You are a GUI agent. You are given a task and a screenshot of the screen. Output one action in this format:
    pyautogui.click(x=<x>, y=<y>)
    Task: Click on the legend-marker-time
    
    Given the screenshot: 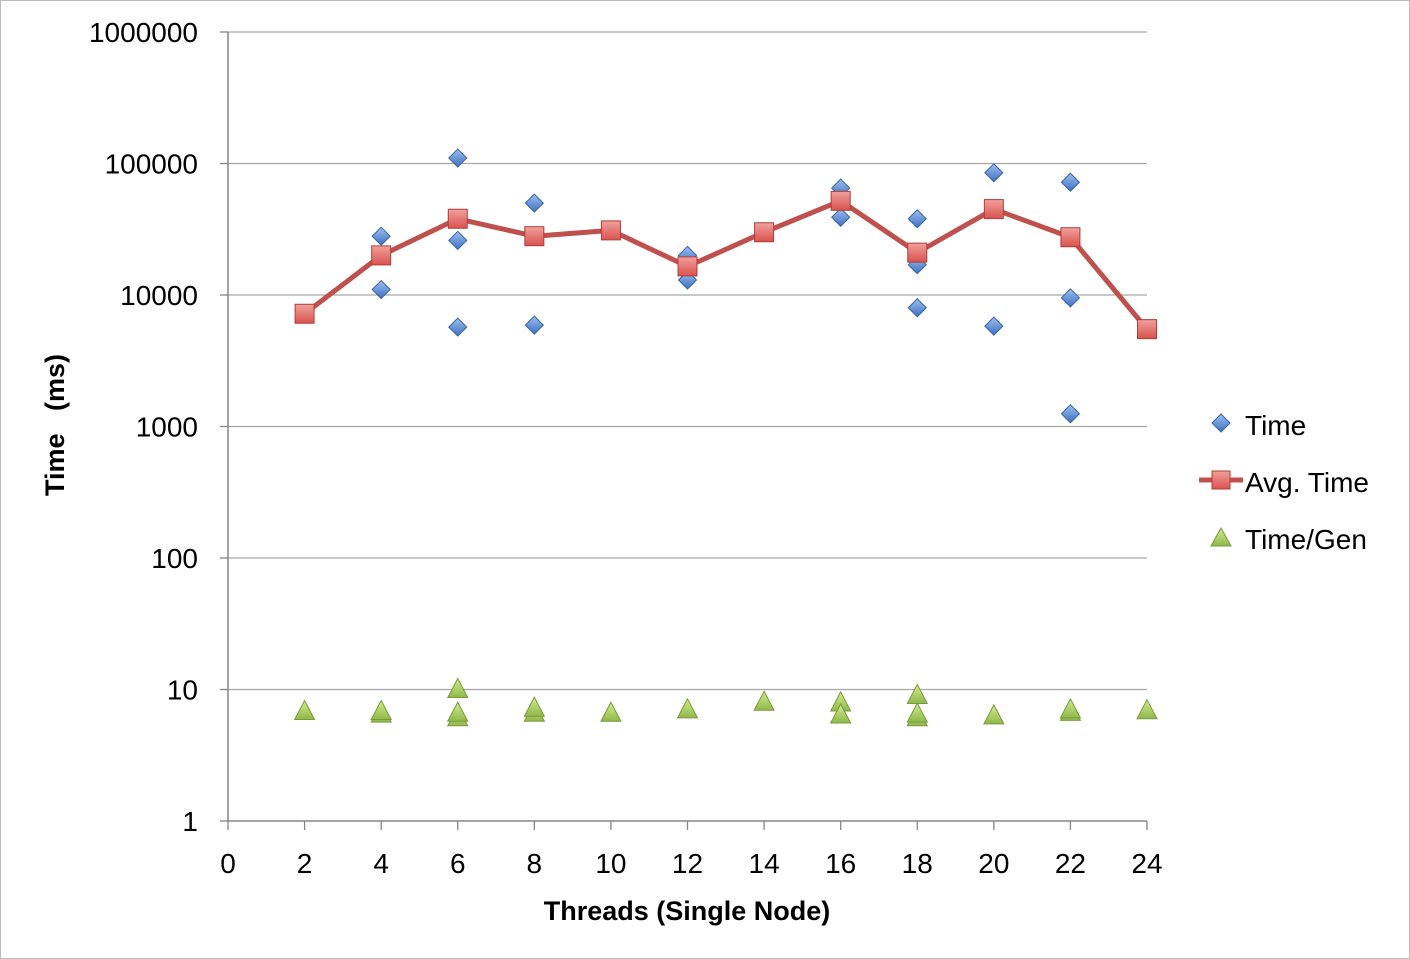 What is the action you would take?
    pyautogui.click(x=1221, y=423)
    